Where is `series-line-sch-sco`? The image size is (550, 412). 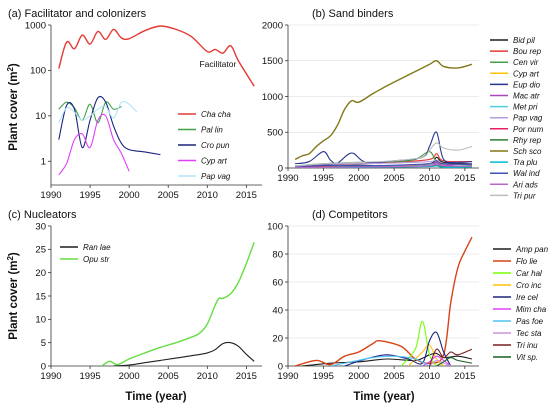 series-line-sch-sco is located at coordinates (383, 110).